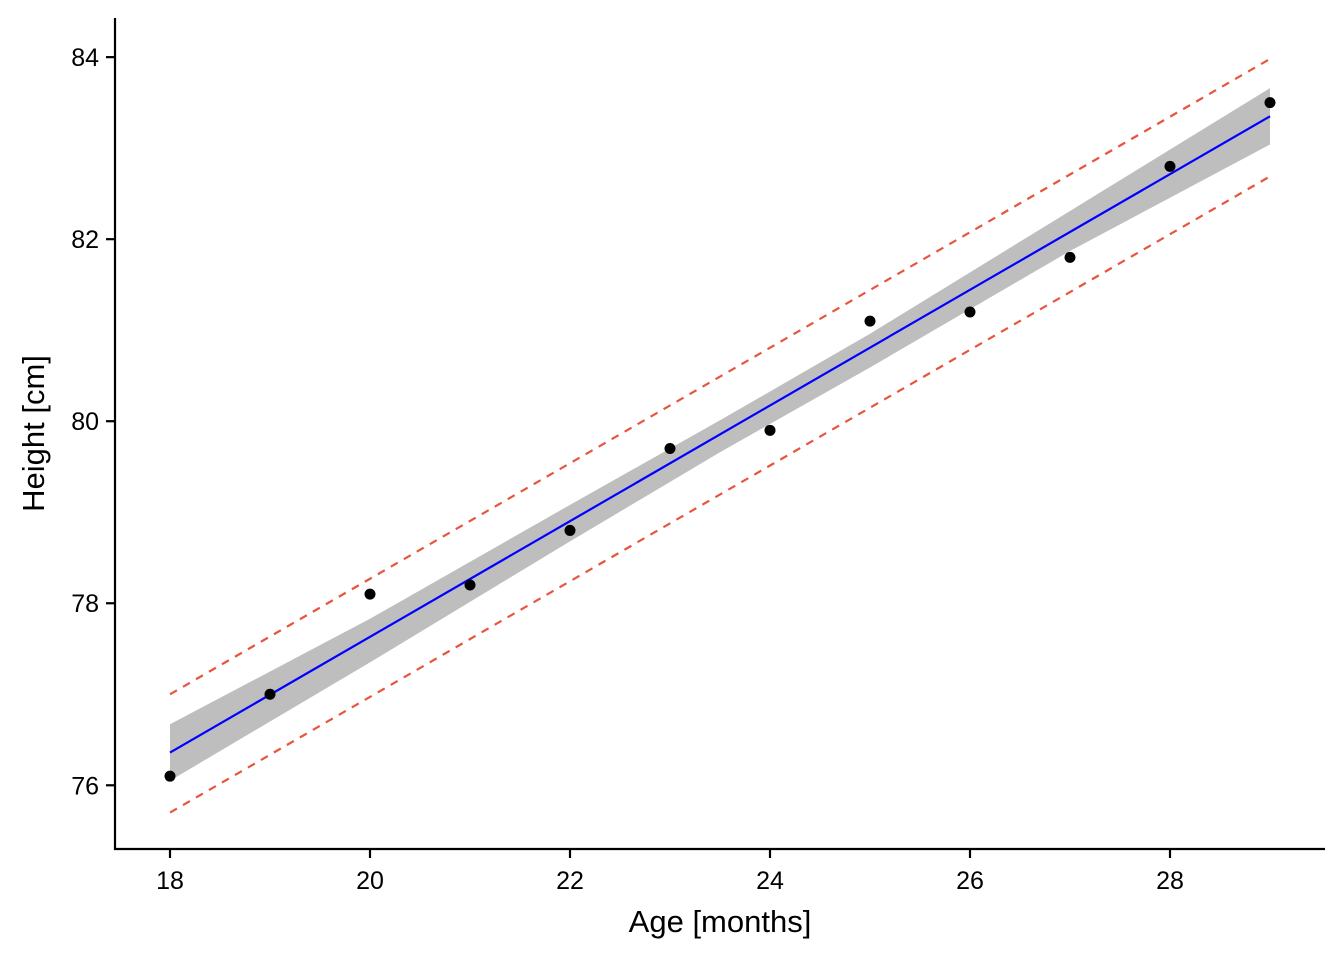 Image resolution: width=1344 pixels, height=960 pixels. What do you see at coordinates (85, 58) in the screenshot?
I see `y-tick-label: 84` at bounding box center [85, 58].